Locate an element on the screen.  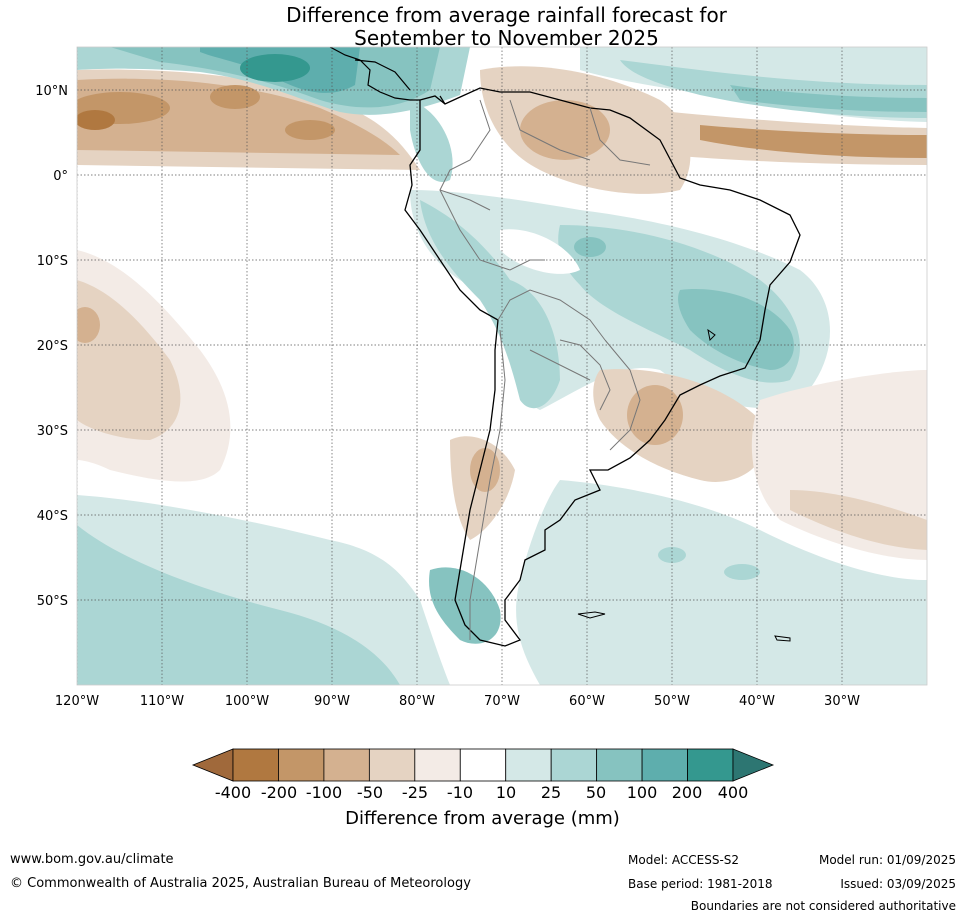
footer-issued: Issued: 03/09/2025 is located at coordinates (898, 884).